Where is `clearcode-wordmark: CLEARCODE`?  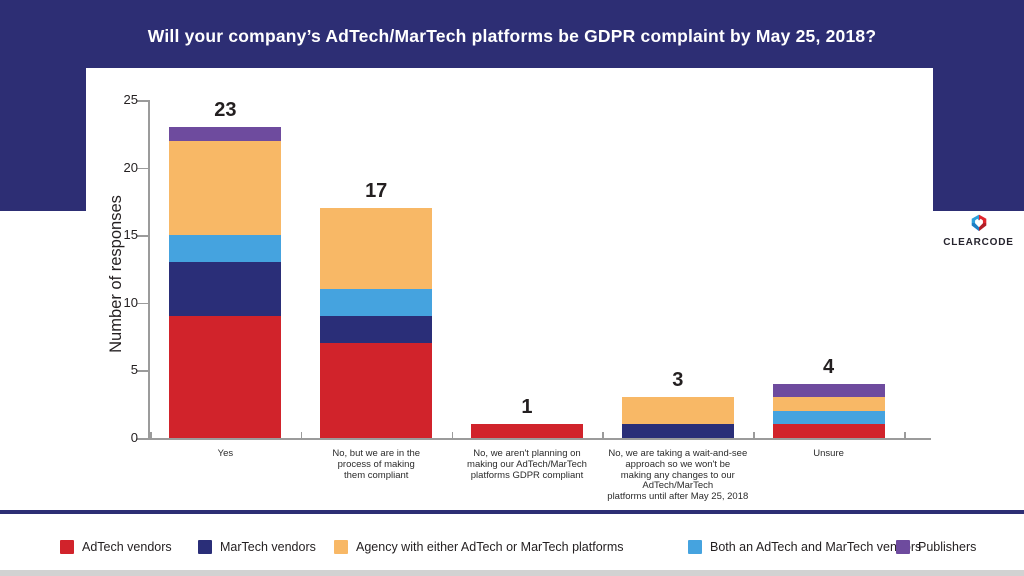 clearcode-wordmark: CLEARCODE is located at coordinates (978, 242).